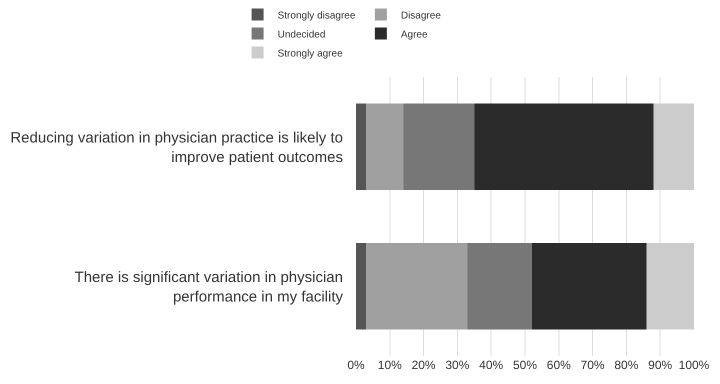 The height and width of the screenshot is (384, 720). What do you see at coordinates (525, 365) in the screenshot?
I see `x-tick-label: 50%` at bounding box center [525, 365].